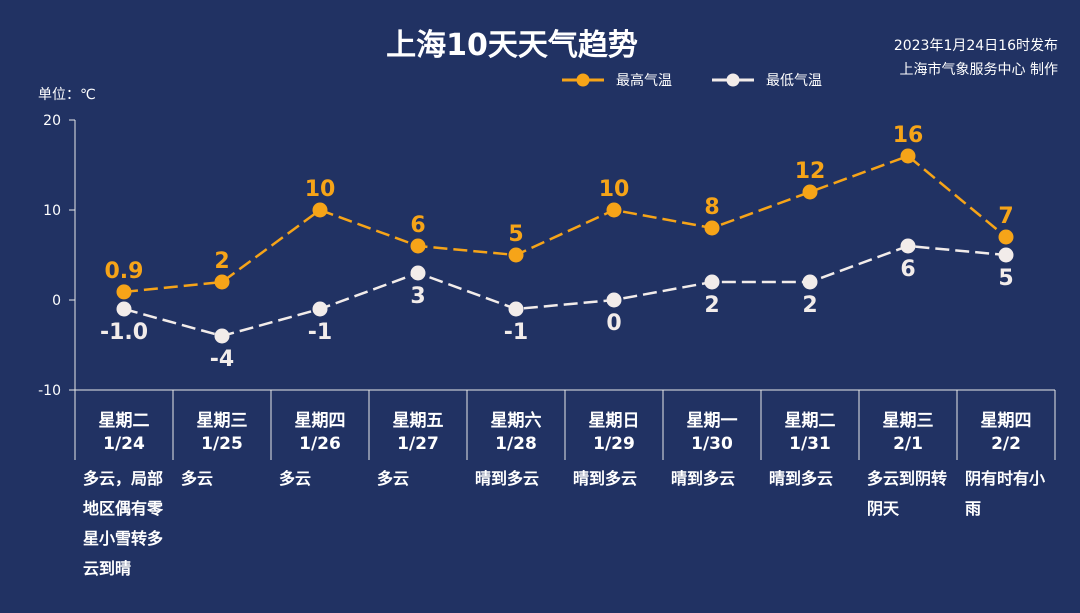  Describe the element at coordinates (417, 296) in the screenshot. I see `low-temp-label: 3` at that location.